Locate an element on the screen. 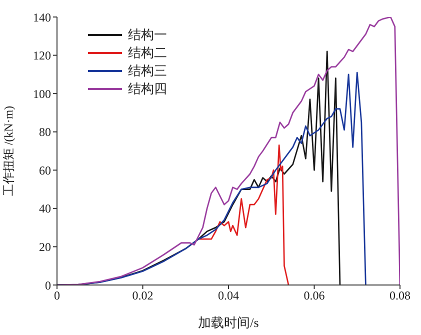  x-tick-label: 0.04 is located at coordinates (228, 295).